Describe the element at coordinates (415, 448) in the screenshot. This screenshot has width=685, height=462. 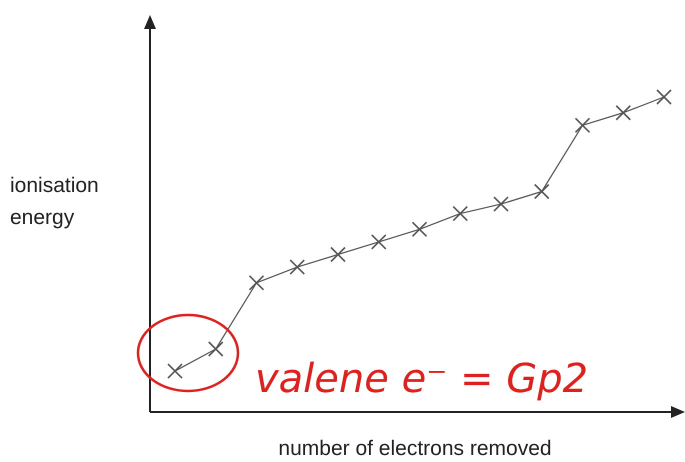
I see `x-axis-title: number of electrons removed` at that location.